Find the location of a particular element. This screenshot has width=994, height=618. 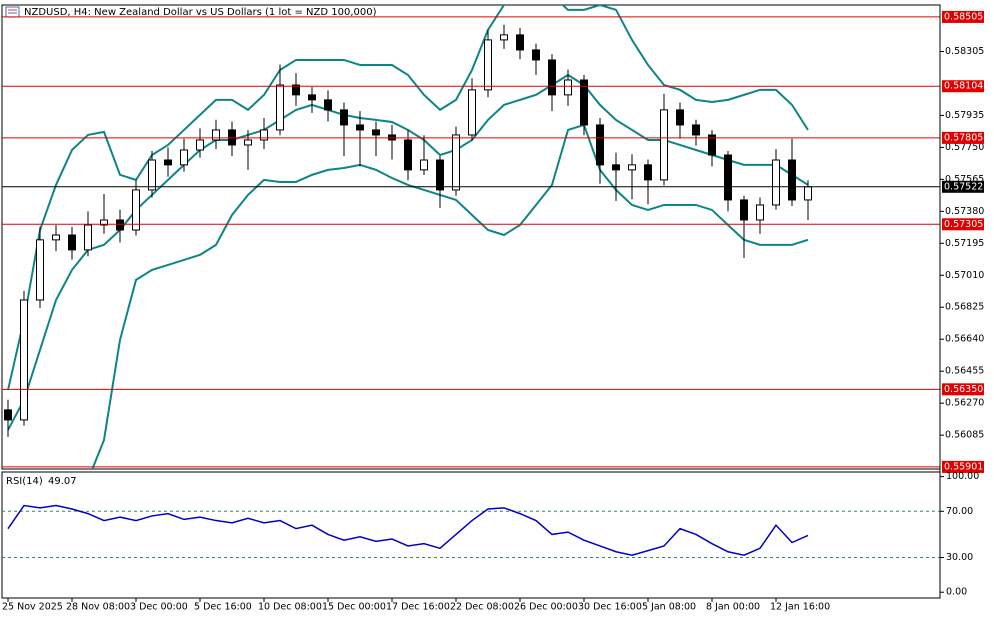

rsi-tick-label: 100.00 is located at coordinates (962, 476).